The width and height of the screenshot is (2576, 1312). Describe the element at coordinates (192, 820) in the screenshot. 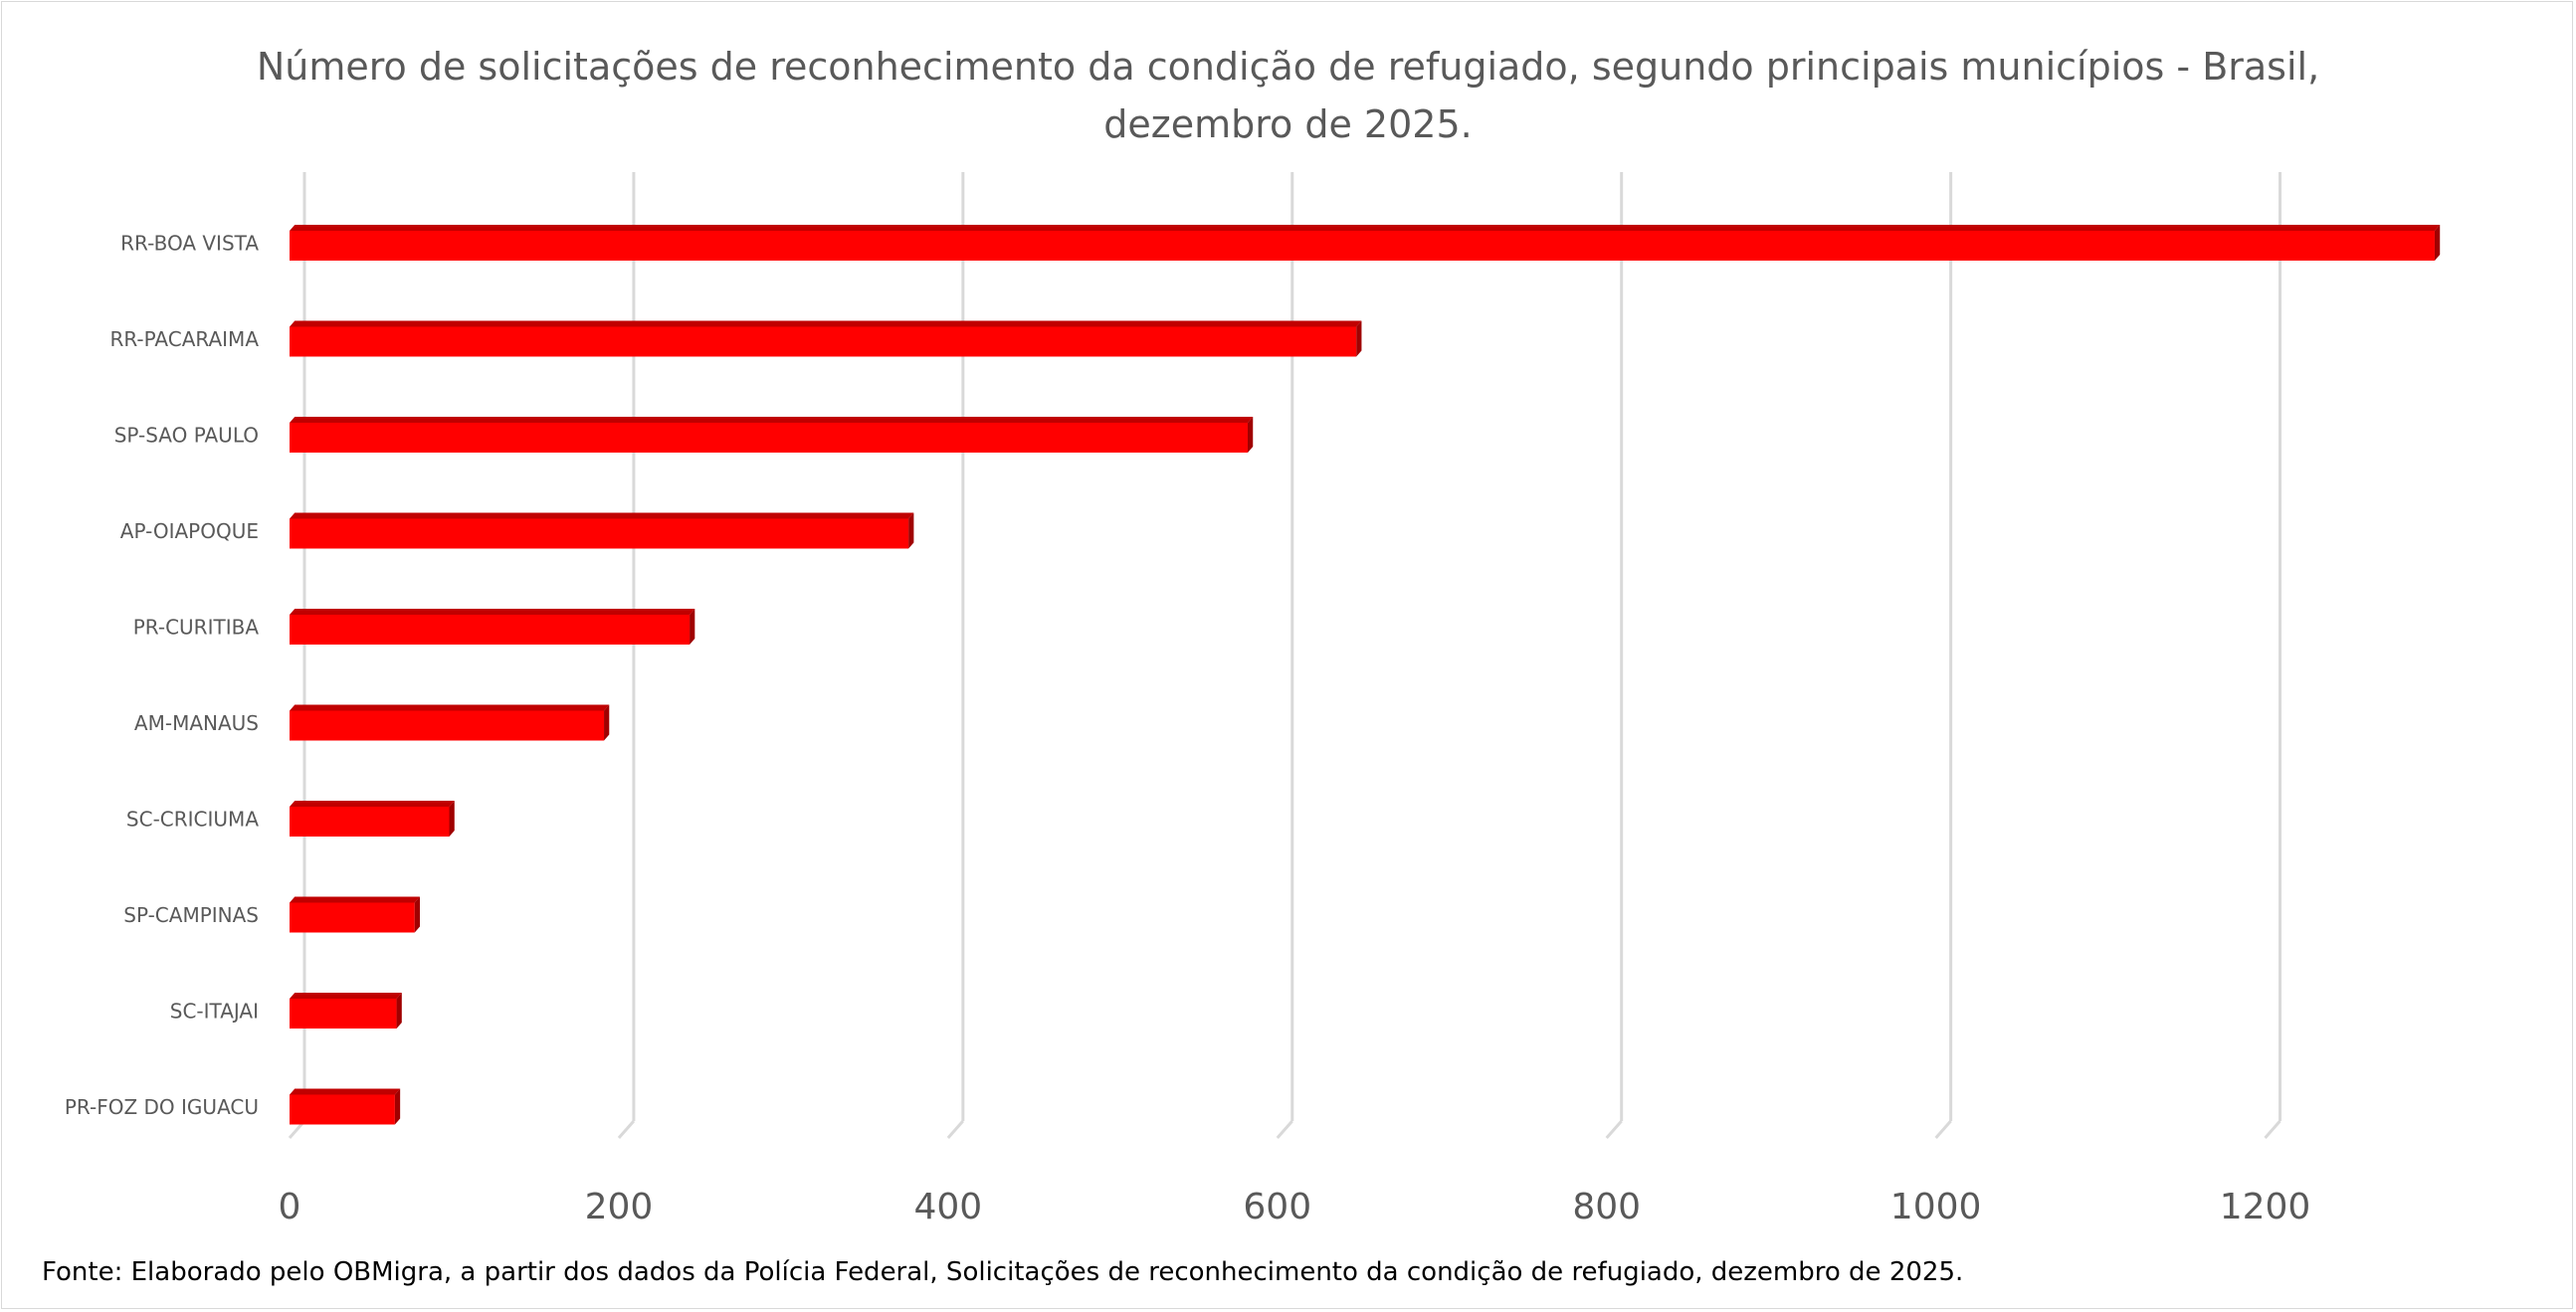

I see `category-label: SC-CRICIUMA` at that location.